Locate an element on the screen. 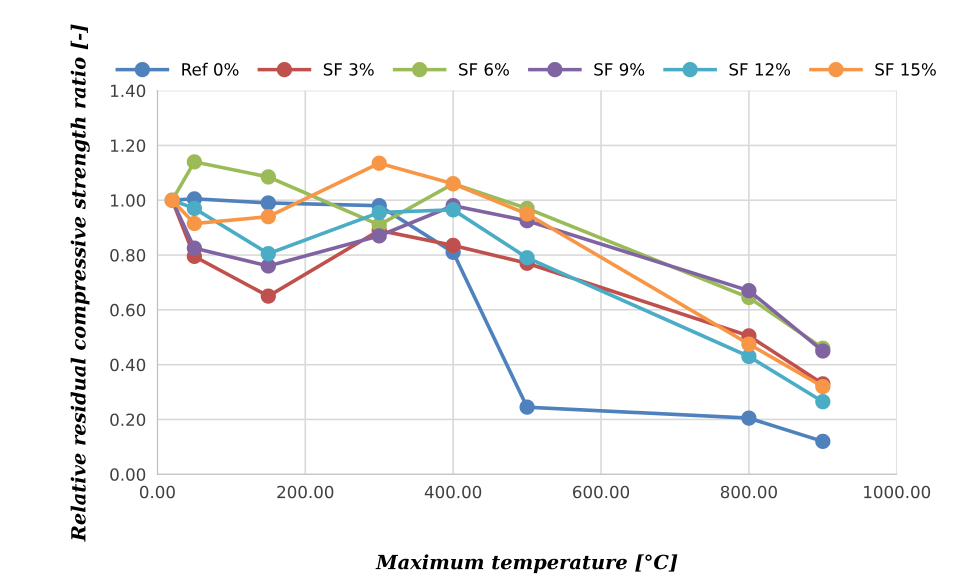 The height and width of the screenshot is (577, 954). y-tick-label: 1.40 is located at coordinates (128, 91).